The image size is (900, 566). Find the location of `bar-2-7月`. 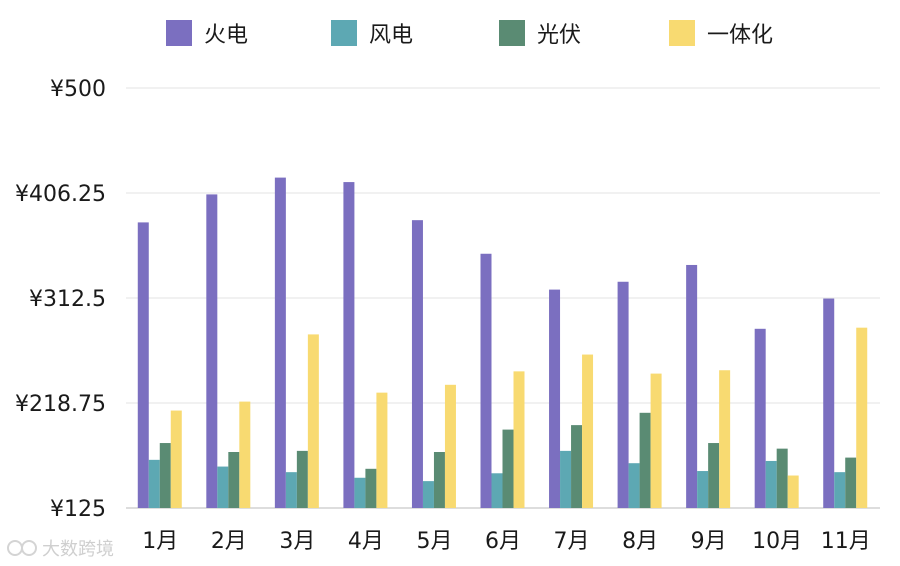

bar-2-7月 is located at coordinates (566, 479).